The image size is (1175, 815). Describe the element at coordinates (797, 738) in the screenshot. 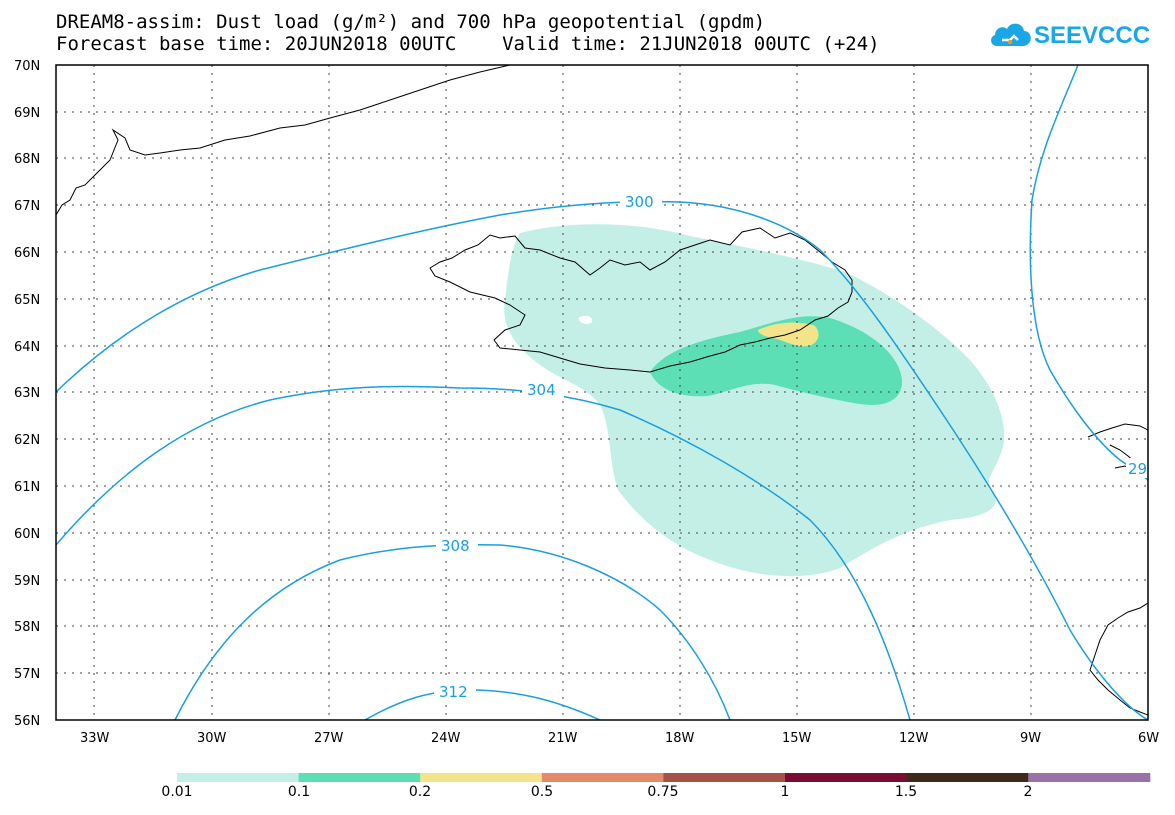

I see `lon-label: 15W` at that location.